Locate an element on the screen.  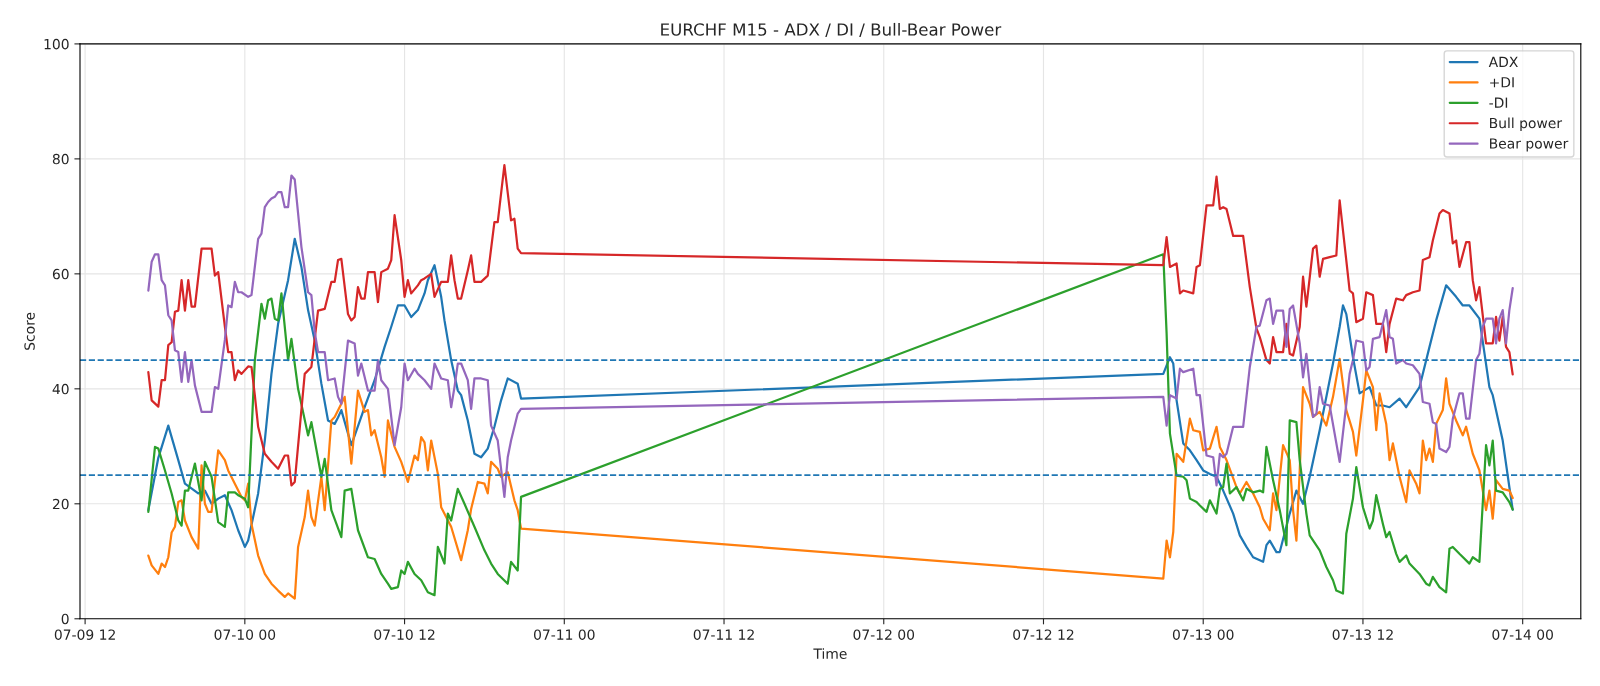
legend-label: Bull power is located at coordinates (1526, 124).